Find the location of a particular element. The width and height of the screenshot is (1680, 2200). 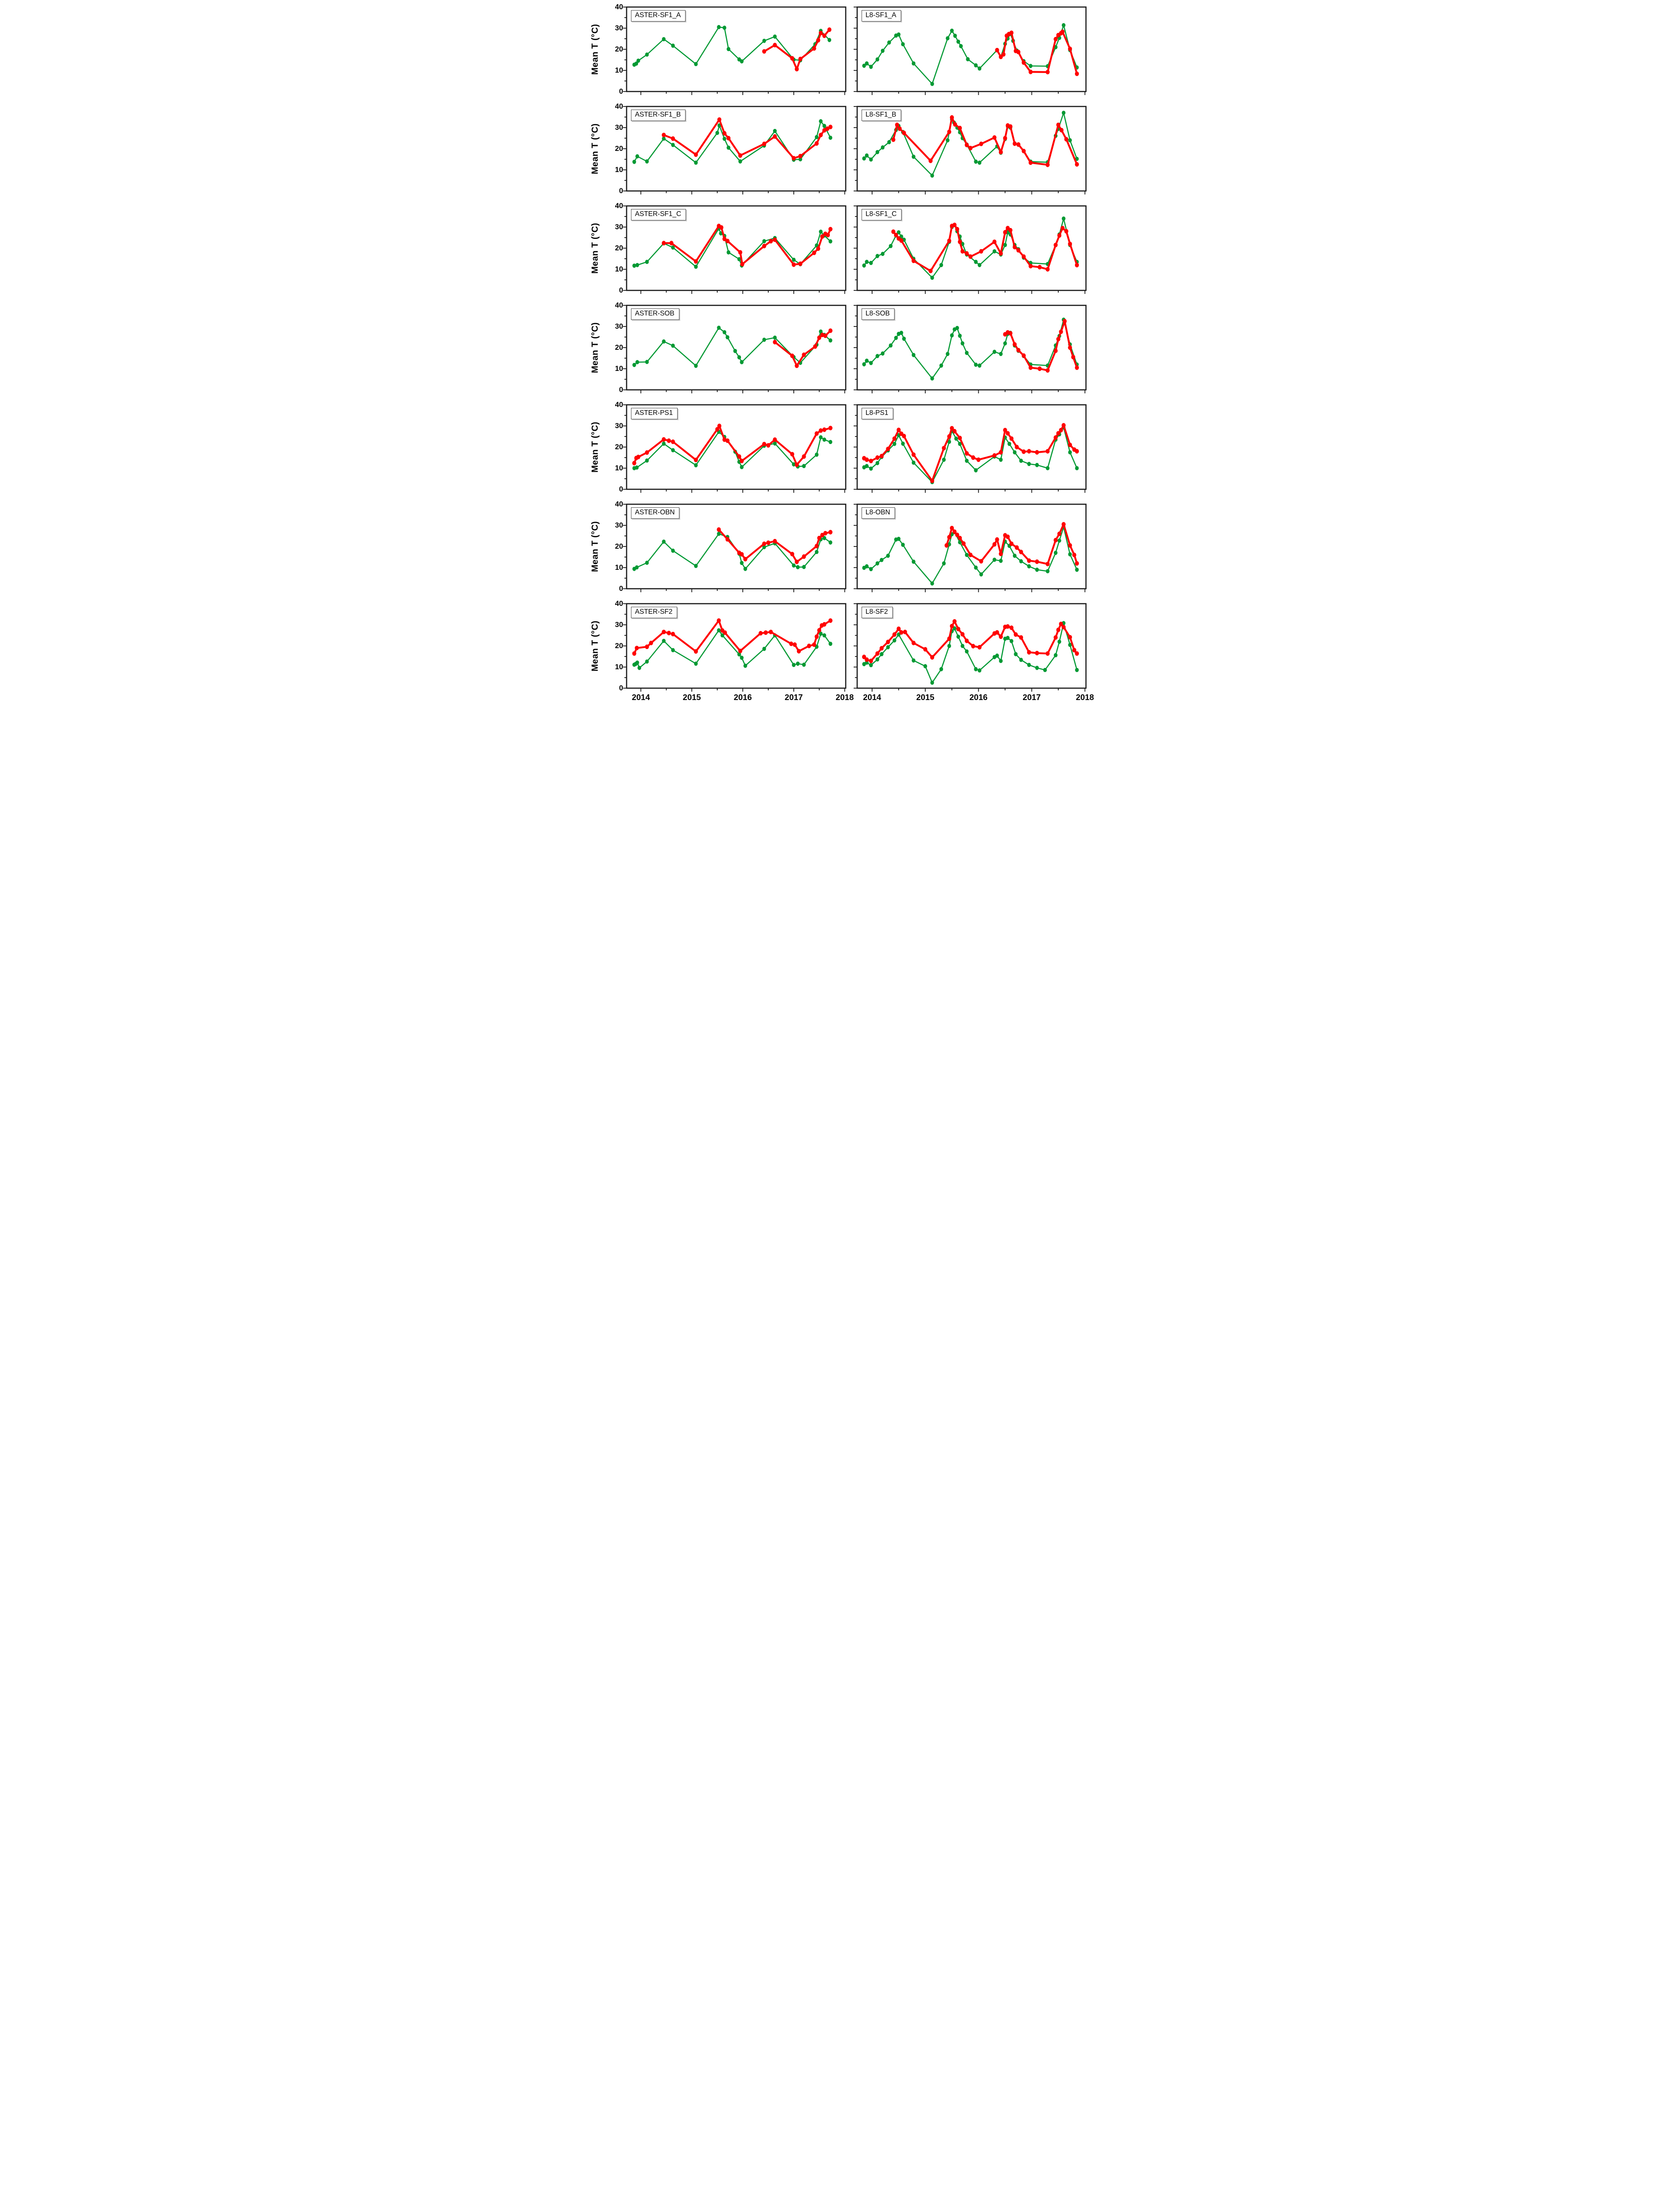

red-series-line is located at coordinates (796, 50).